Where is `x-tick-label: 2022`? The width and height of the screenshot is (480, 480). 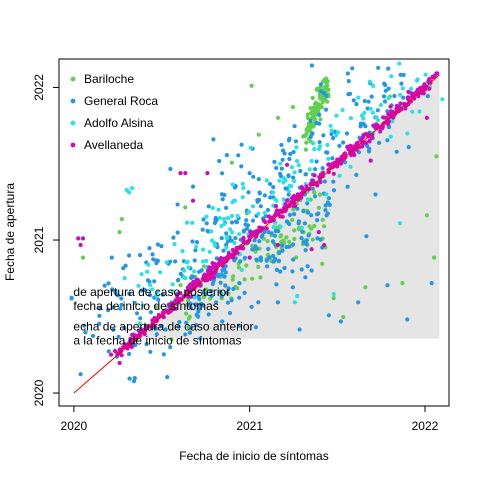 x-tick-label: 2022 is located at coordinates (425, 426).